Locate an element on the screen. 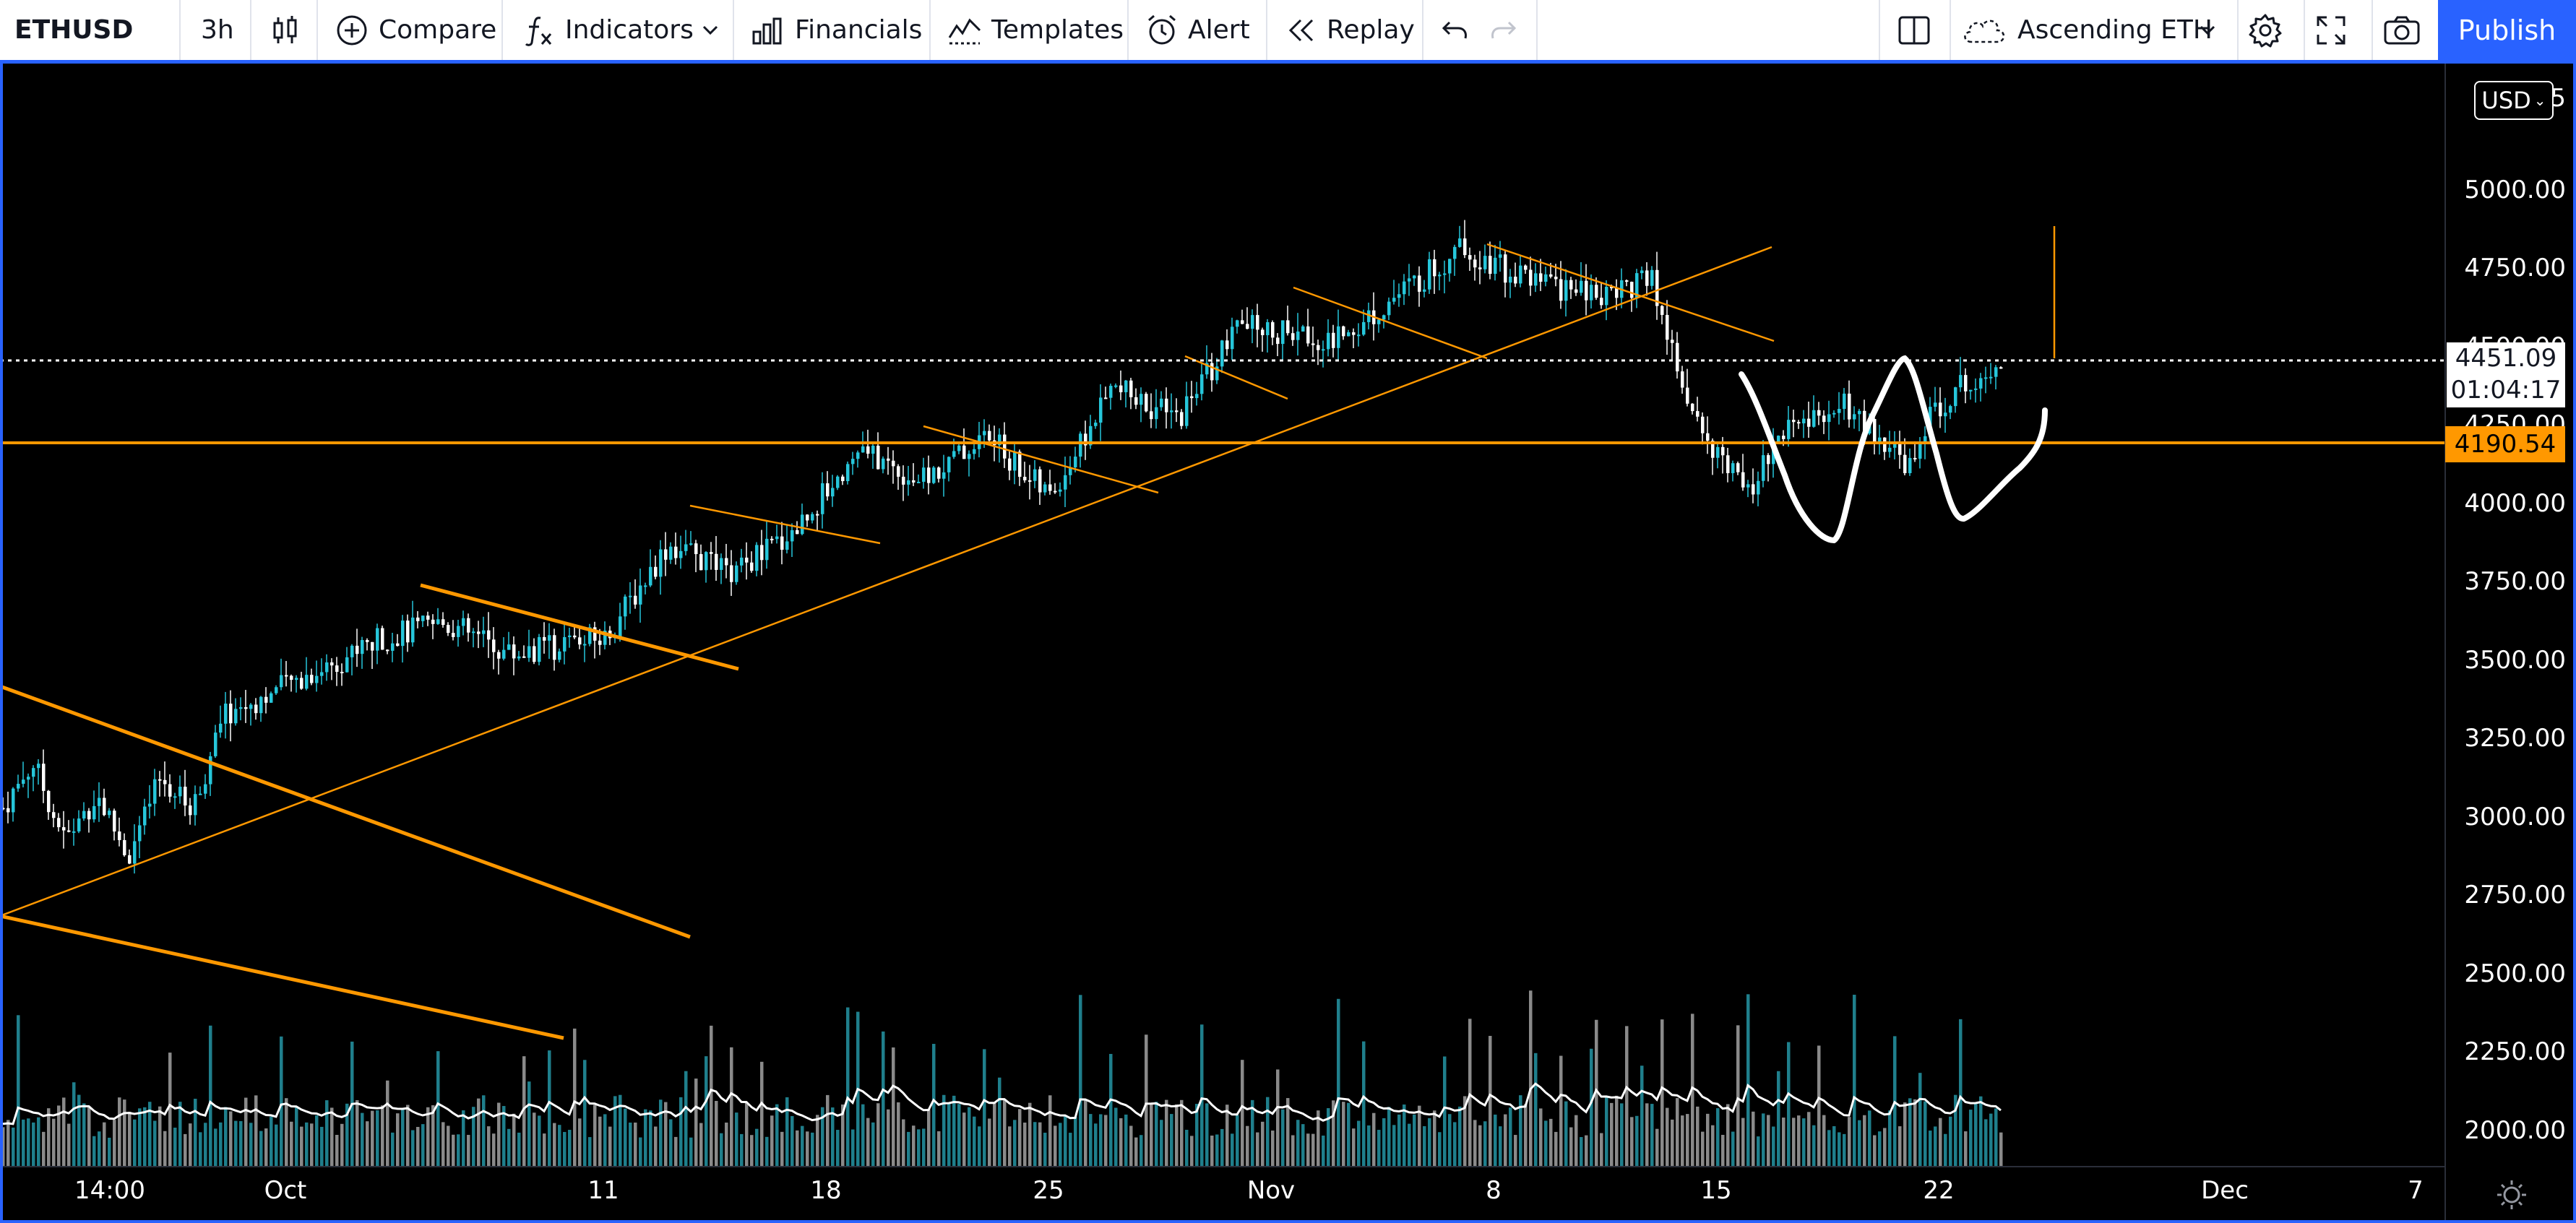 The height and width of the screenshot is (1223, 2576). replay-button: Replay is located at coordinates (1350, 30).